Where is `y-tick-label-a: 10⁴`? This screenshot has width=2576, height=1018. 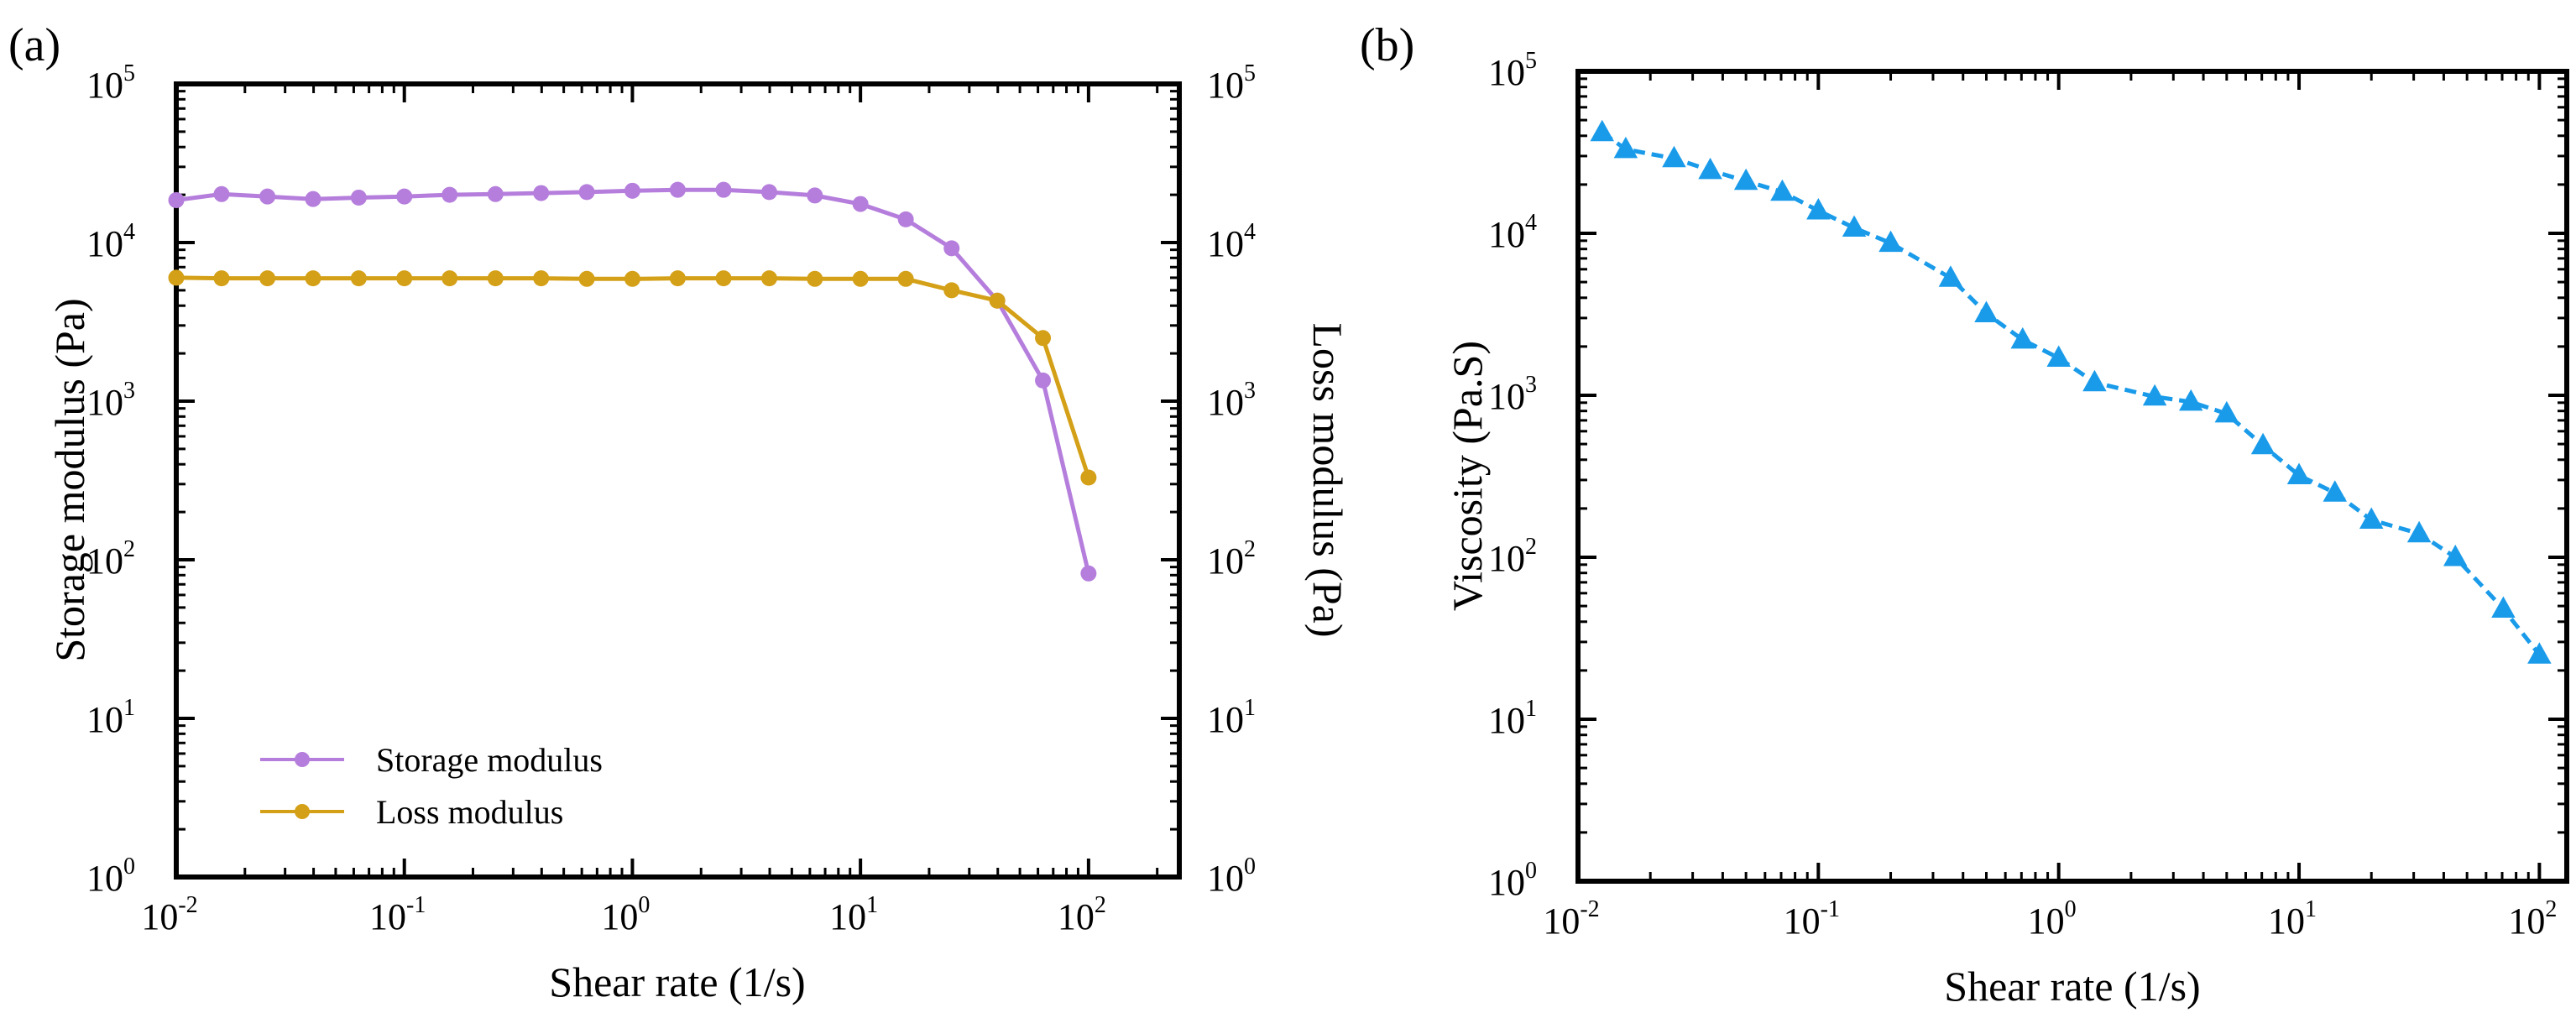 y-tick-label-a: 10⁴ is located at coordinates (110, 242).